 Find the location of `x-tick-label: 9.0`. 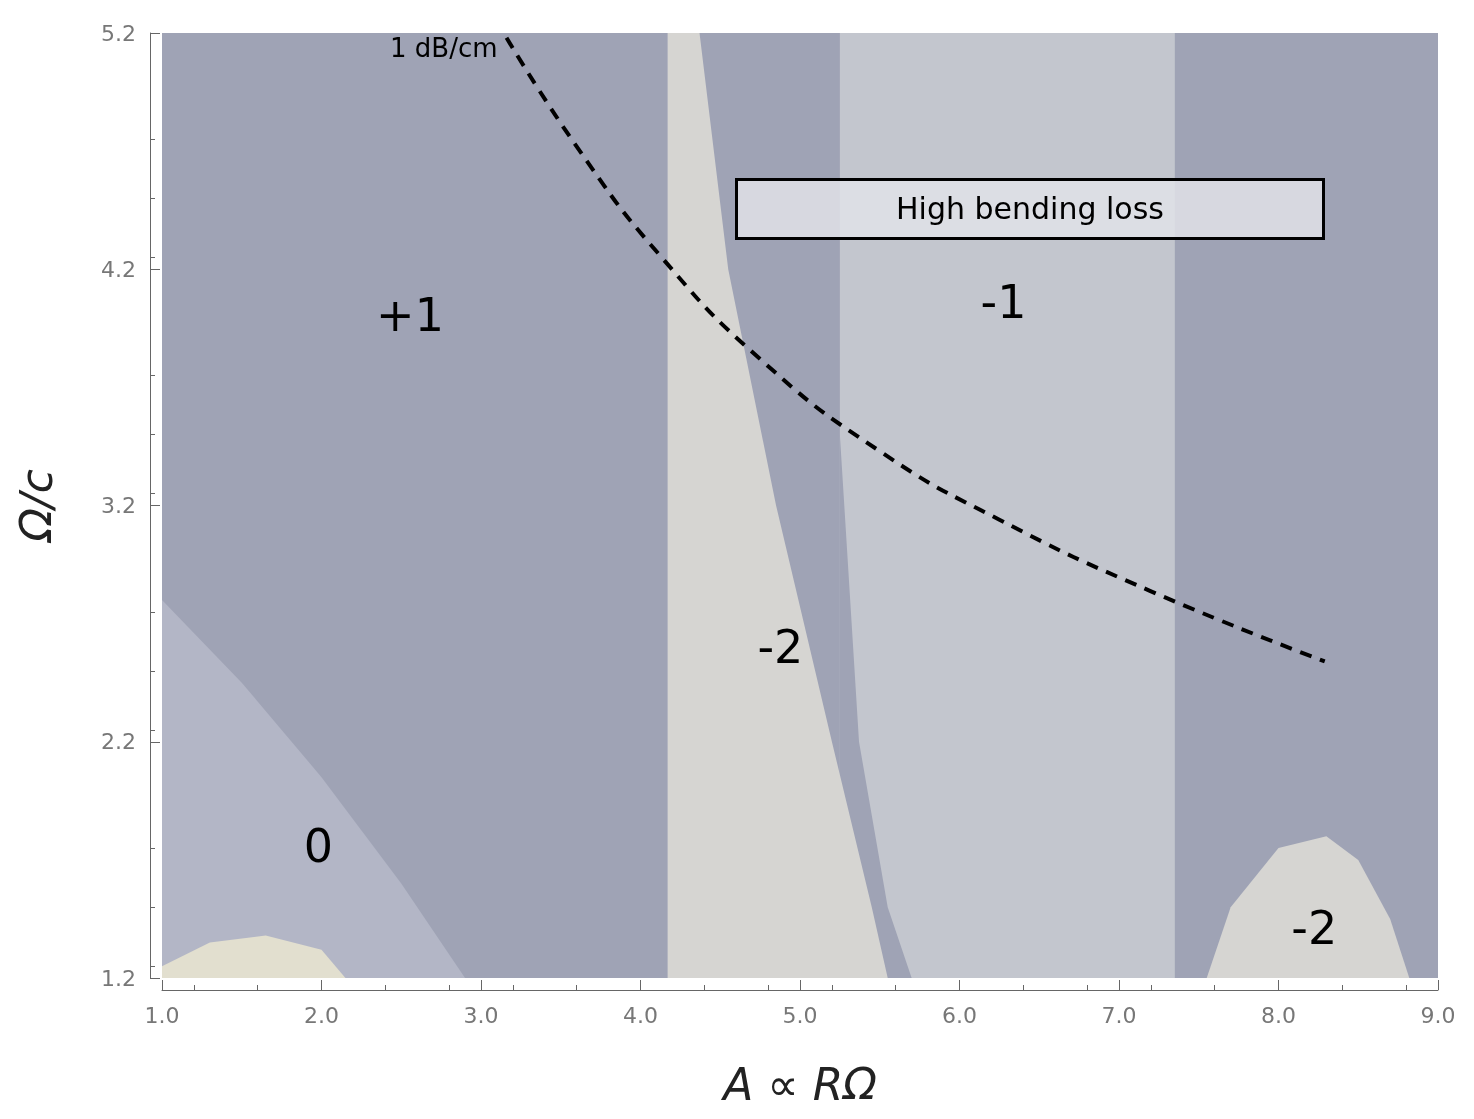

x-tick-label: 9.0 is located at coordinates (1438, 1015).